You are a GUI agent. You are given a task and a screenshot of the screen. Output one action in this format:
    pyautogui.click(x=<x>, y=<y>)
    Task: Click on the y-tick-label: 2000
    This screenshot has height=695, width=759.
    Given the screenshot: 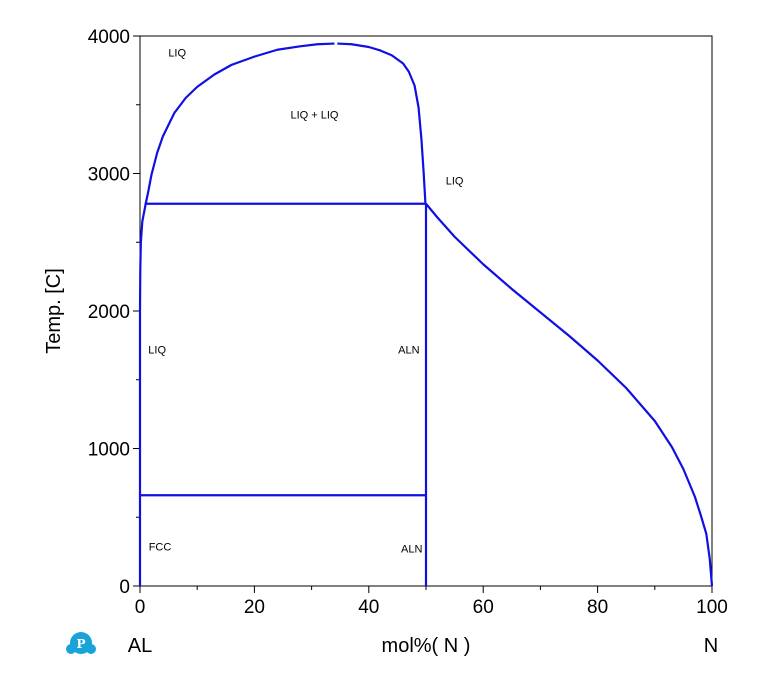 What is the action you would take?
    pyautogui.click(x=109, y=312)
    